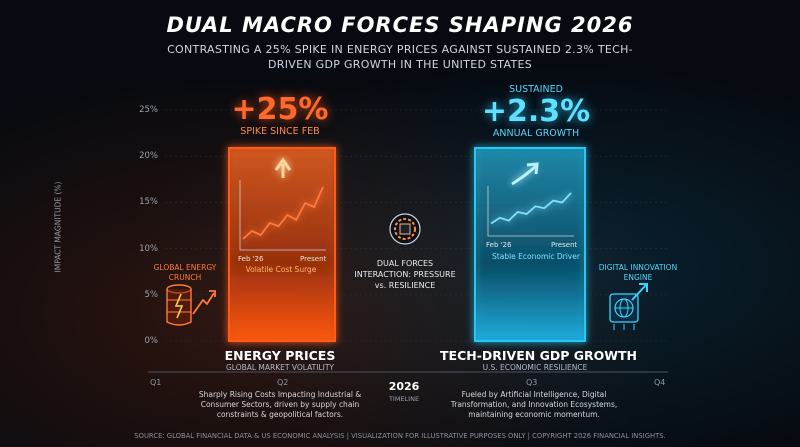  What do you see at coordinates (530, 244) in the screenshot?
I see `growth-bar` at bounding box center [530, 244].